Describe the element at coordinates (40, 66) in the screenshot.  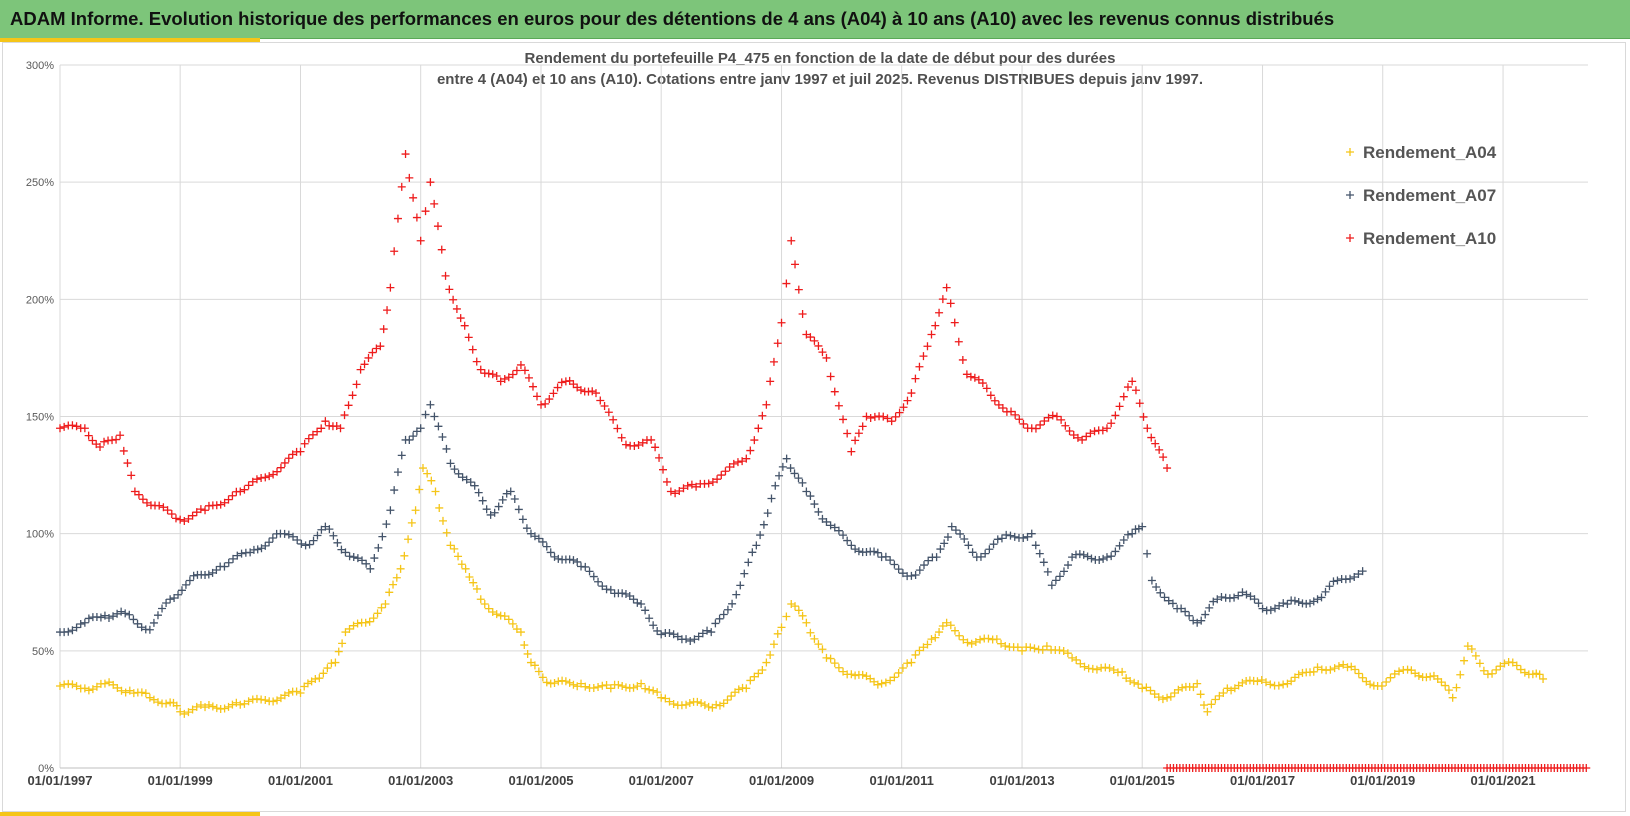
I see `y-tick-label: 300%` at that location.